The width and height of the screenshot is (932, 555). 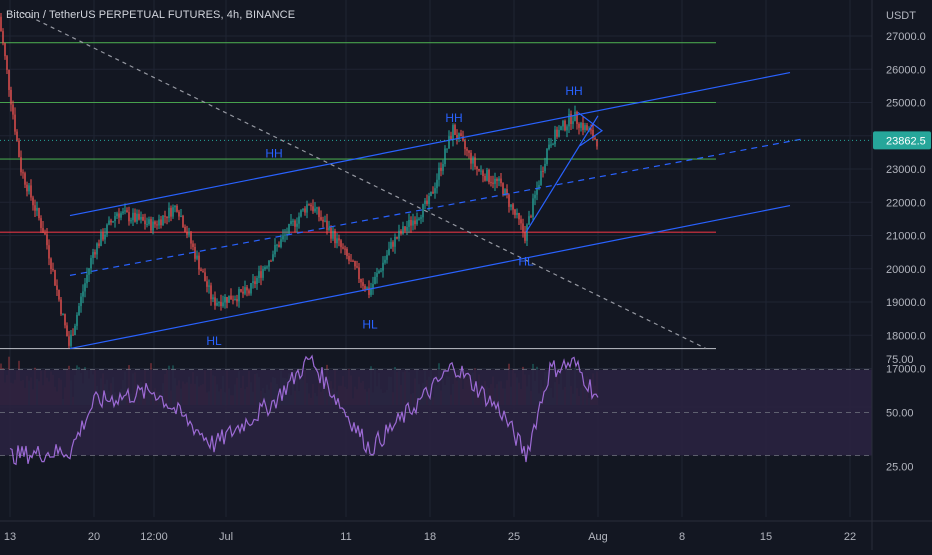 I want to click on time-tick-label: 11, so click(x=345, y=537).